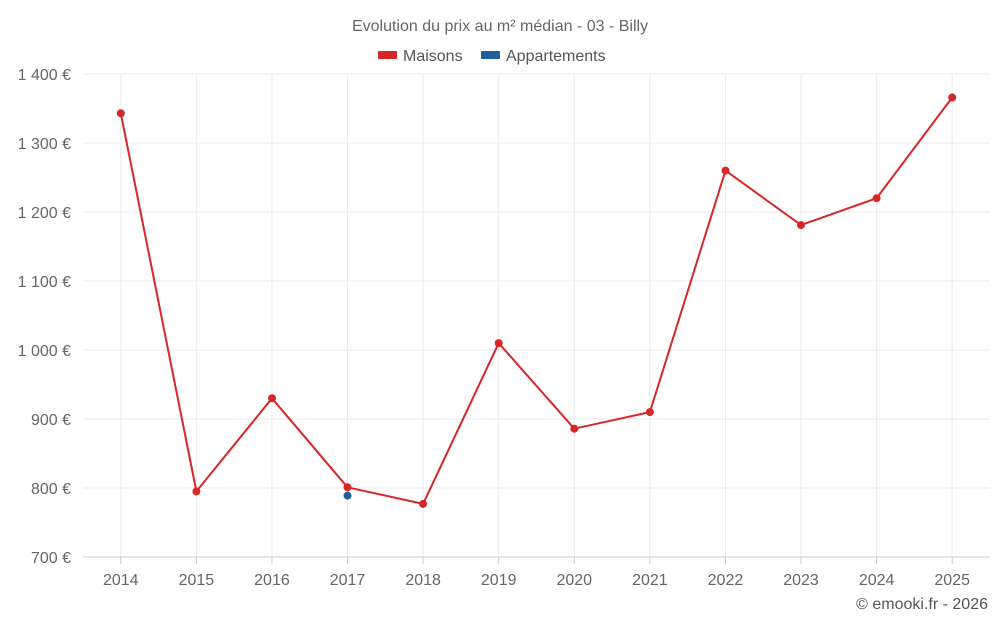  I want to click on data-point-maisons-2016, so click(272, 398).